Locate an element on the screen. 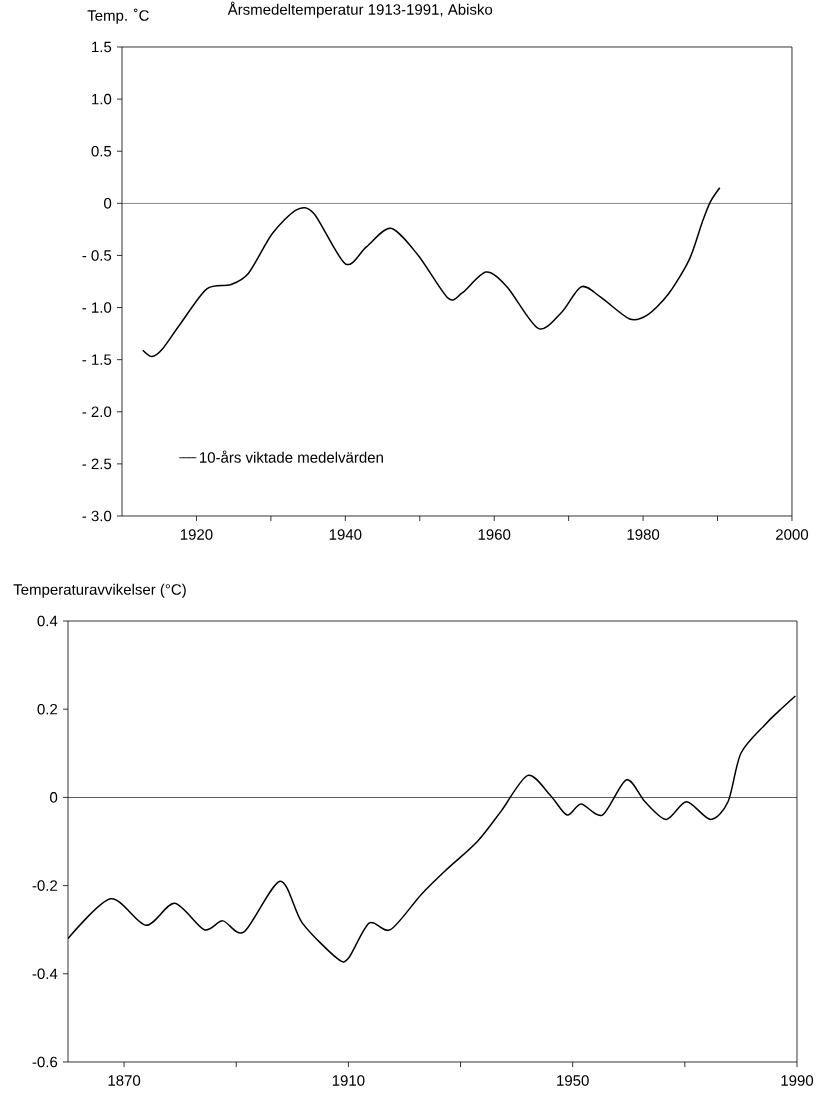 The width and height of the screenshot is (822, 1104). legend-label: 10-års viktade medelvärden is located at coordinates (291, 456).